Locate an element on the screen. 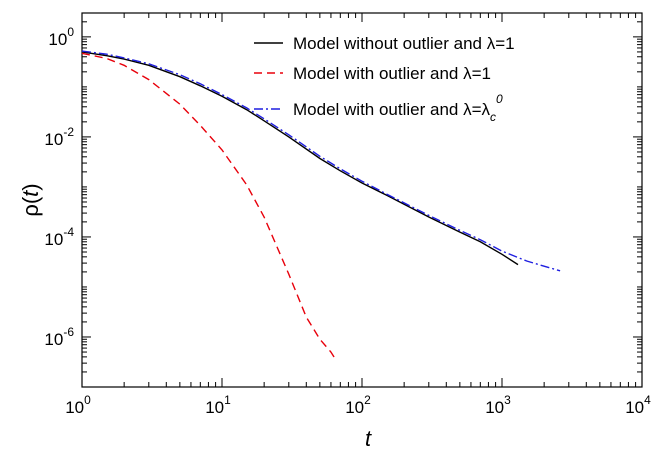 This screenshot has width=660, height=455. x-tick-label: 10¹ is located at coordinates (218, 405).